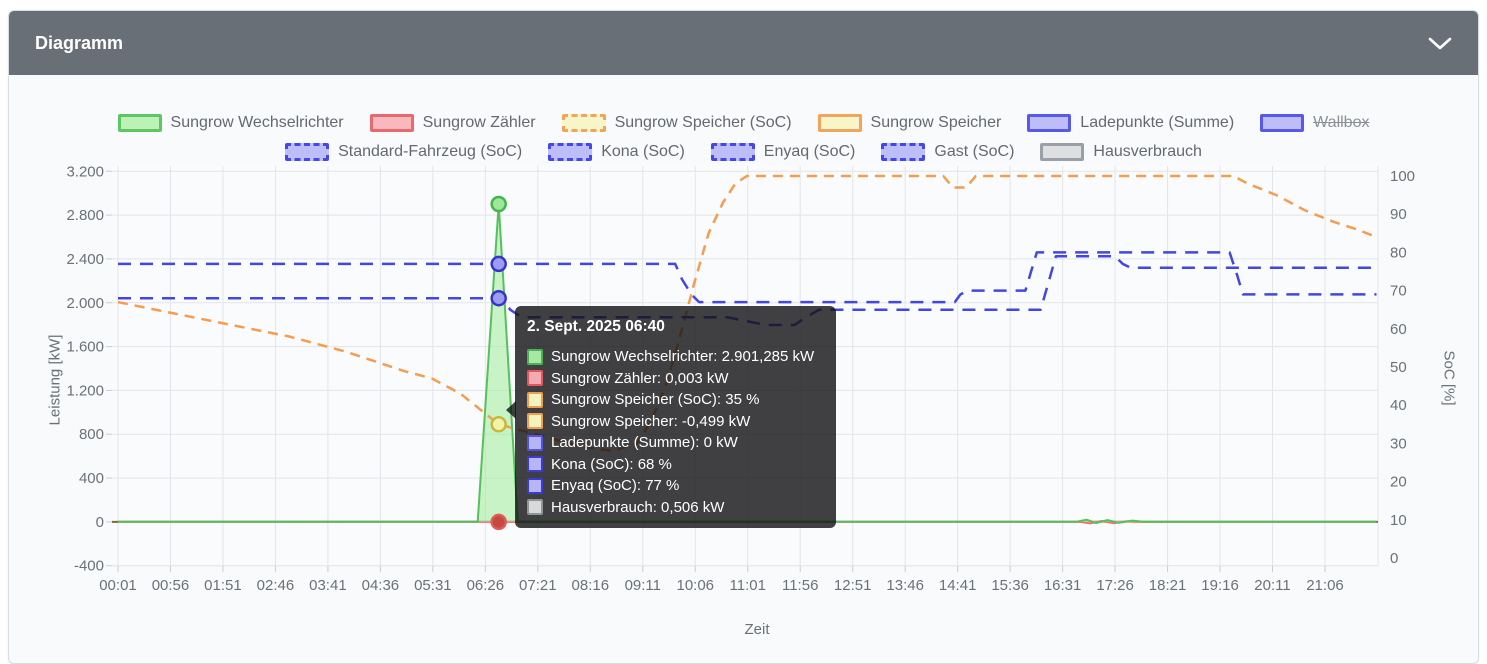  What do you see at coordinates (682, 356) in the screenshot?
I see `tooltip-text: Sungrow Wechselrichter: 2.901,285 kW` at bounding box center [682, 356].